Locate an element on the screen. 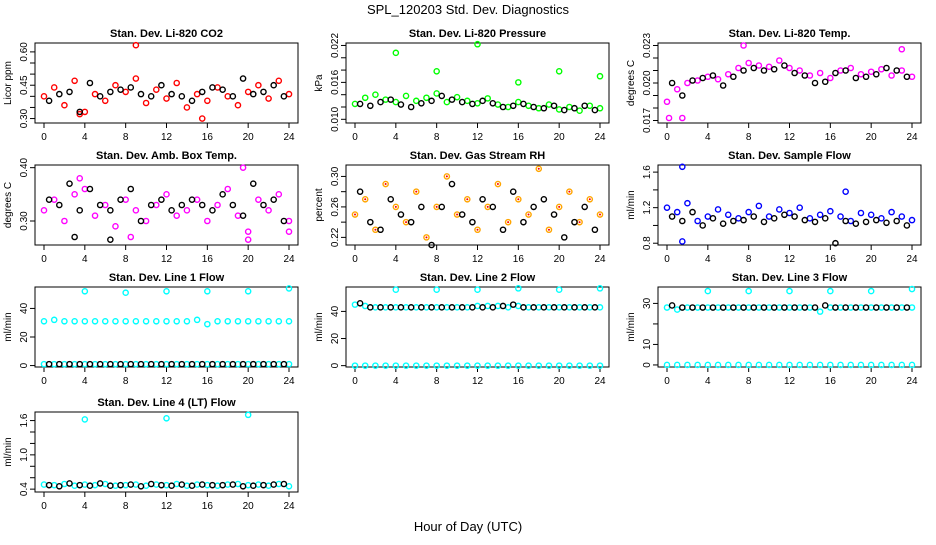 The image size is (936, 545). panel-title: Stan. Dev. Line 2 Flow is located at coordinates (478, 278).